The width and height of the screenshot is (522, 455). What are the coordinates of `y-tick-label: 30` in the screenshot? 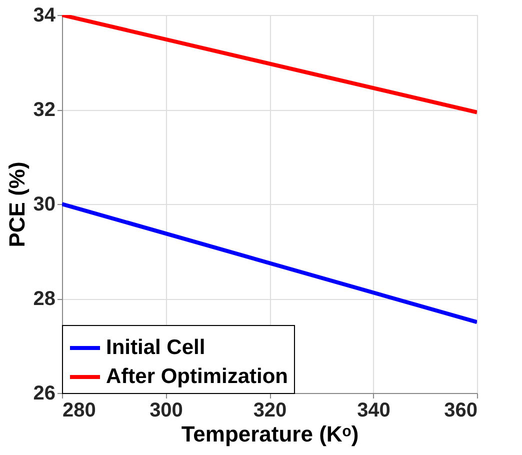 It's located at (44, 205).